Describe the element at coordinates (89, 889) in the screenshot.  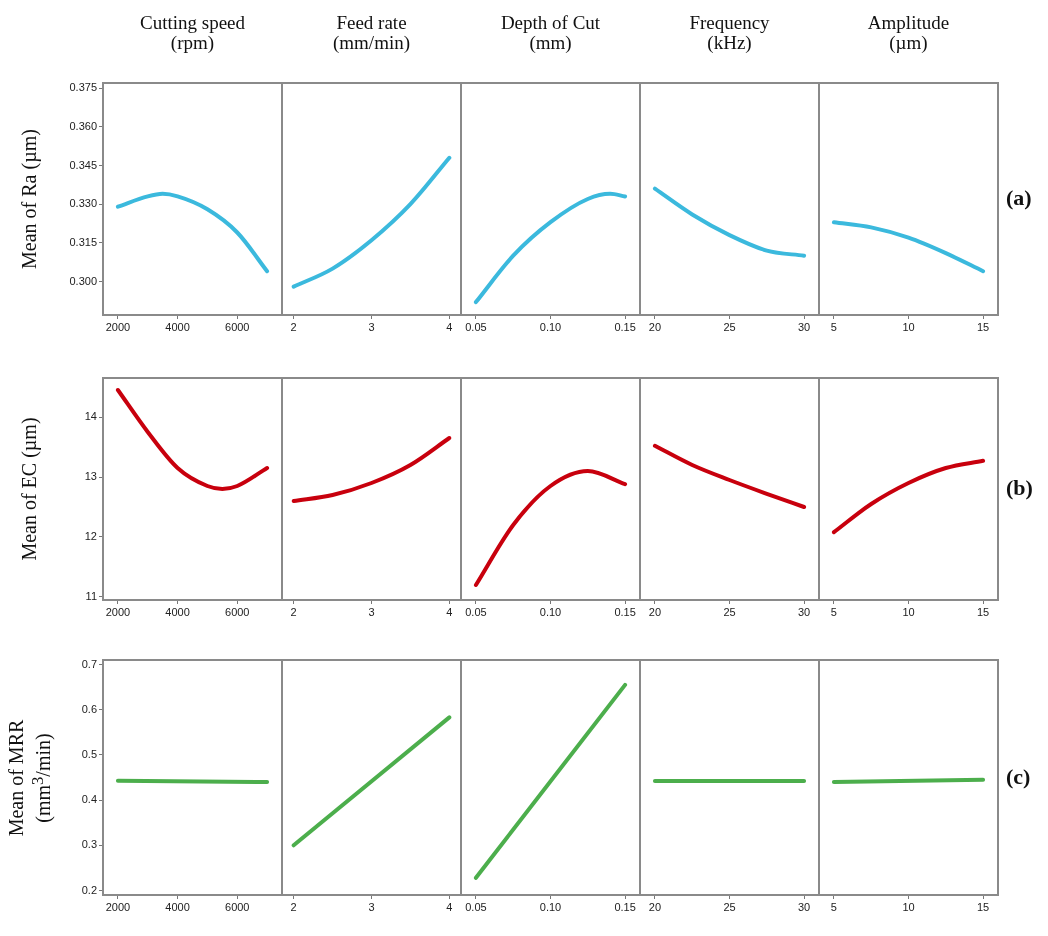
I see `y-tick-label: 0.2` at that location.